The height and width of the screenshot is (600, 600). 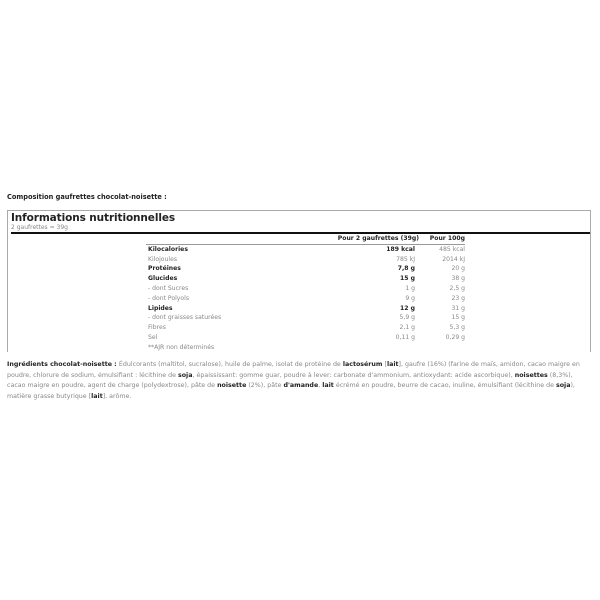 What do you see at coordinates (168, 288) in the screenshot?
I see `nutrient-name: - dont Sucres` at bounding box center [168, 288].